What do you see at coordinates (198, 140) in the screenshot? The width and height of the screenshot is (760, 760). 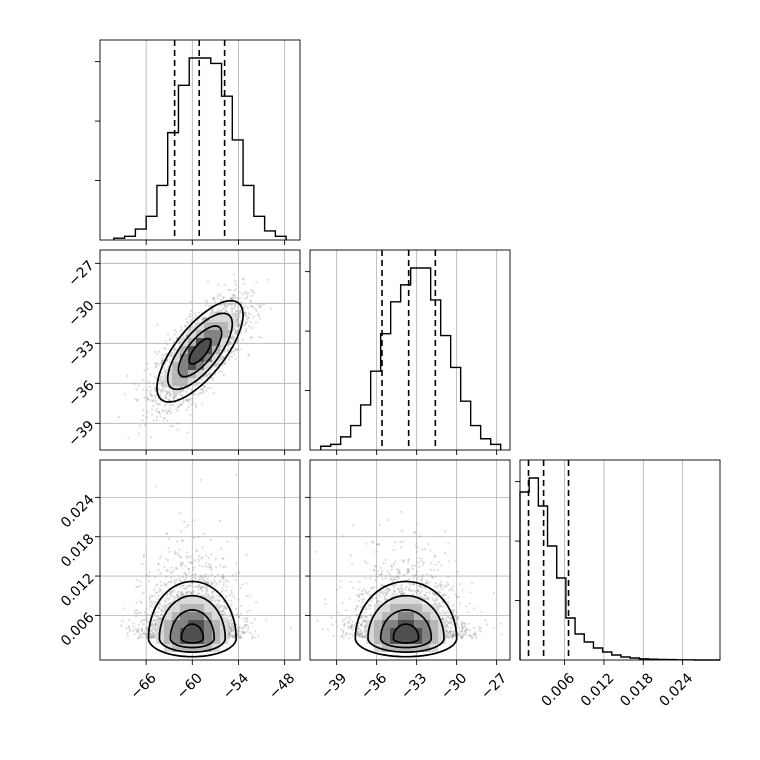 I see `histogram-panel-p0` at bounding box center [198, 140].